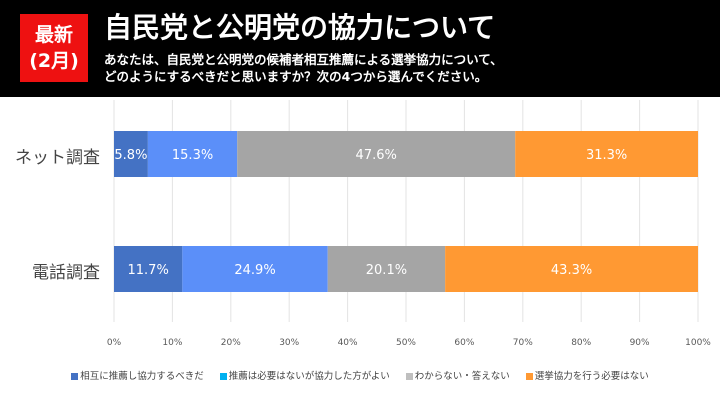  I want to click on legend-label: わからない・答えない, so click(462, 376).